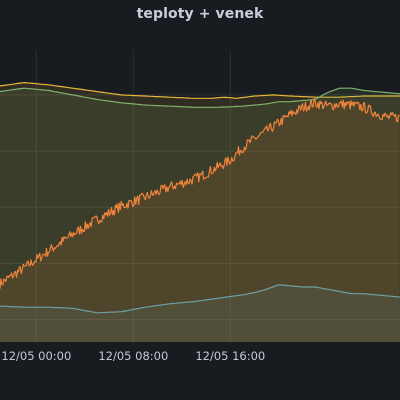 This screenshot has width=400, height=400. Describe the element at coordinates (230, 356) in the screenshot. I see `x-tick-label: 12/05 16:00` at that location.